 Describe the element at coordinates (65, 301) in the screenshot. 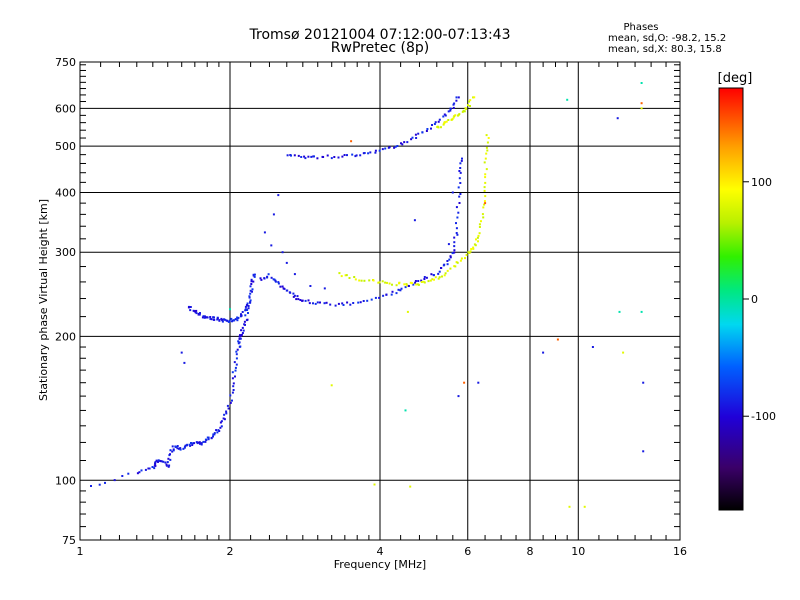

I see `y-tick-labels: 75 100 200 300 400 500 600 750` at that location.